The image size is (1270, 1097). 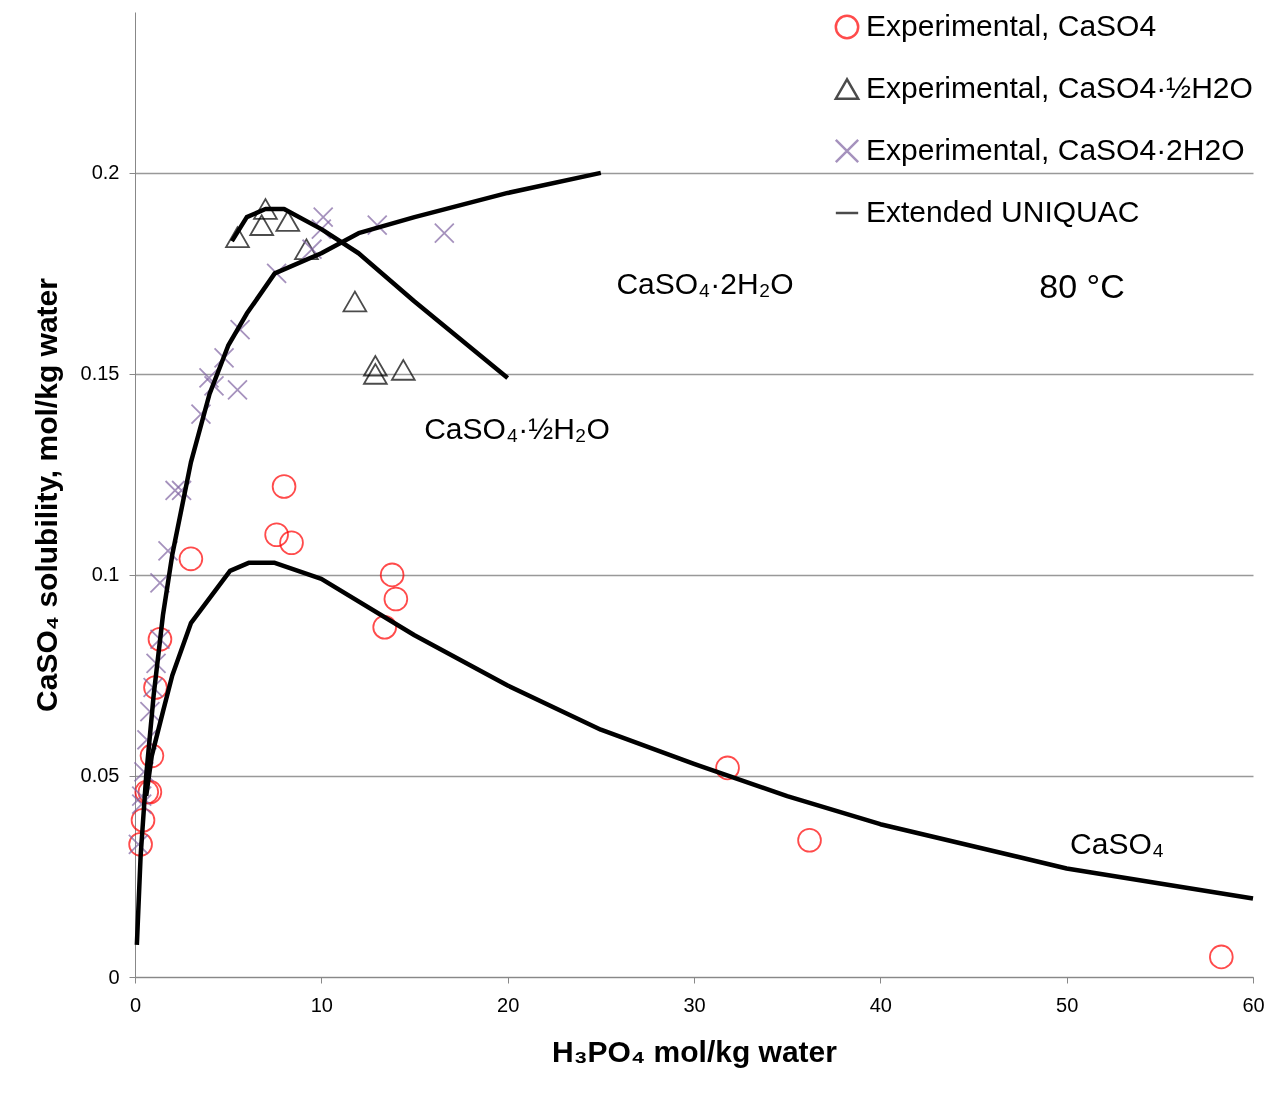 I want to click on y-tick-label: 0.05, so click(x=100, y=775).